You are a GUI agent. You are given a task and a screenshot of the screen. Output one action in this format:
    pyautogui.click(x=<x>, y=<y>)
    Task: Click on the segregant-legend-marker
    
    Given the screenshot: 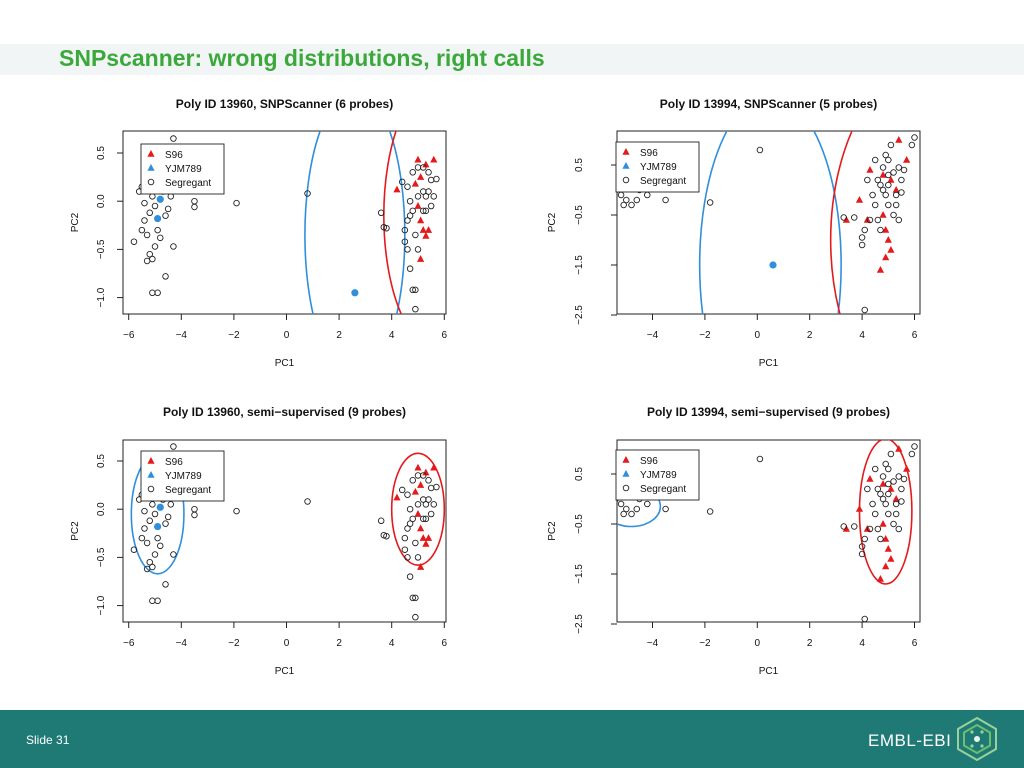 What is the action you would take?
    pyautogui.click(x=626, y=180)
    